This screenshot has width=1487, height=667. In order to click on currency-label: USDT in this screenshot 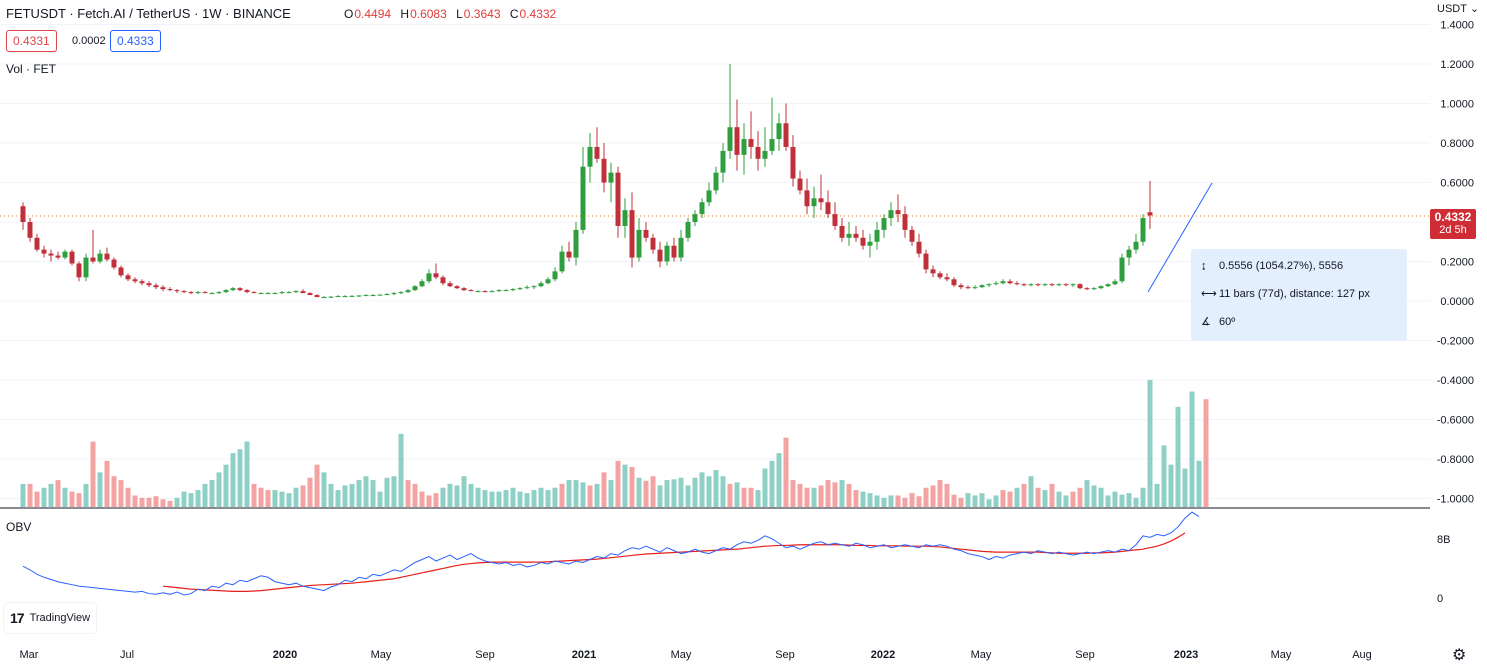, I will do `click(1452, 9)`.